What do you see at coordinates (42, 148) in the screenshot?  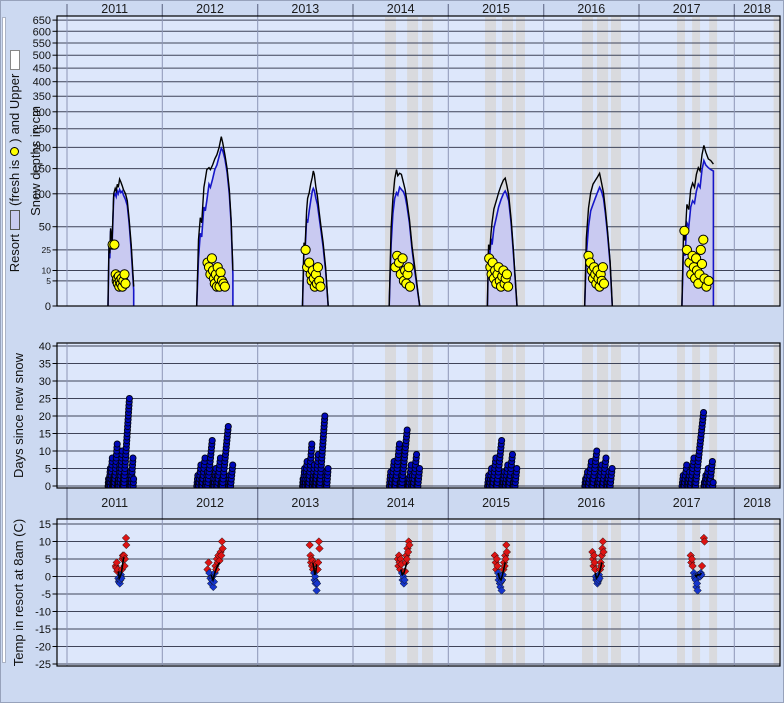 I see `svg-text: 200` at bounding box center [42, 148].